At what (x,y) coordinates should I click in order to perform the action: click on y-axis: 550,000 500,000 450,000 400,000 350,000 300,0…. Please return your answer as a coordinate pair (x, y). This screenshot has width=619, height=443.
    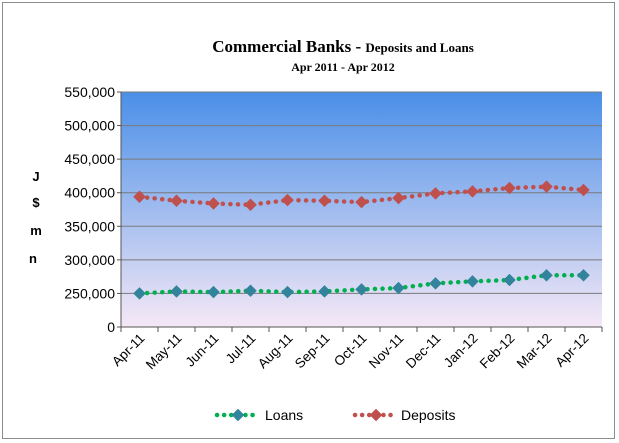
    Looking at the image, I should click on (93, 209).